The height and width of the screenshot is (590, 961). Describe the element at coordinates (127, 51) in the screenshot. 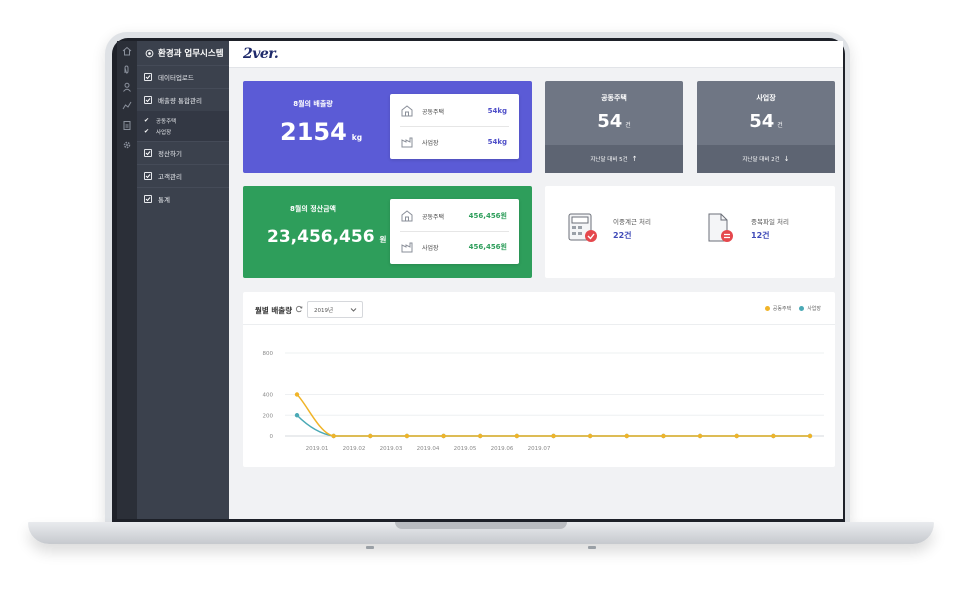

I see `home-icon` at that location.